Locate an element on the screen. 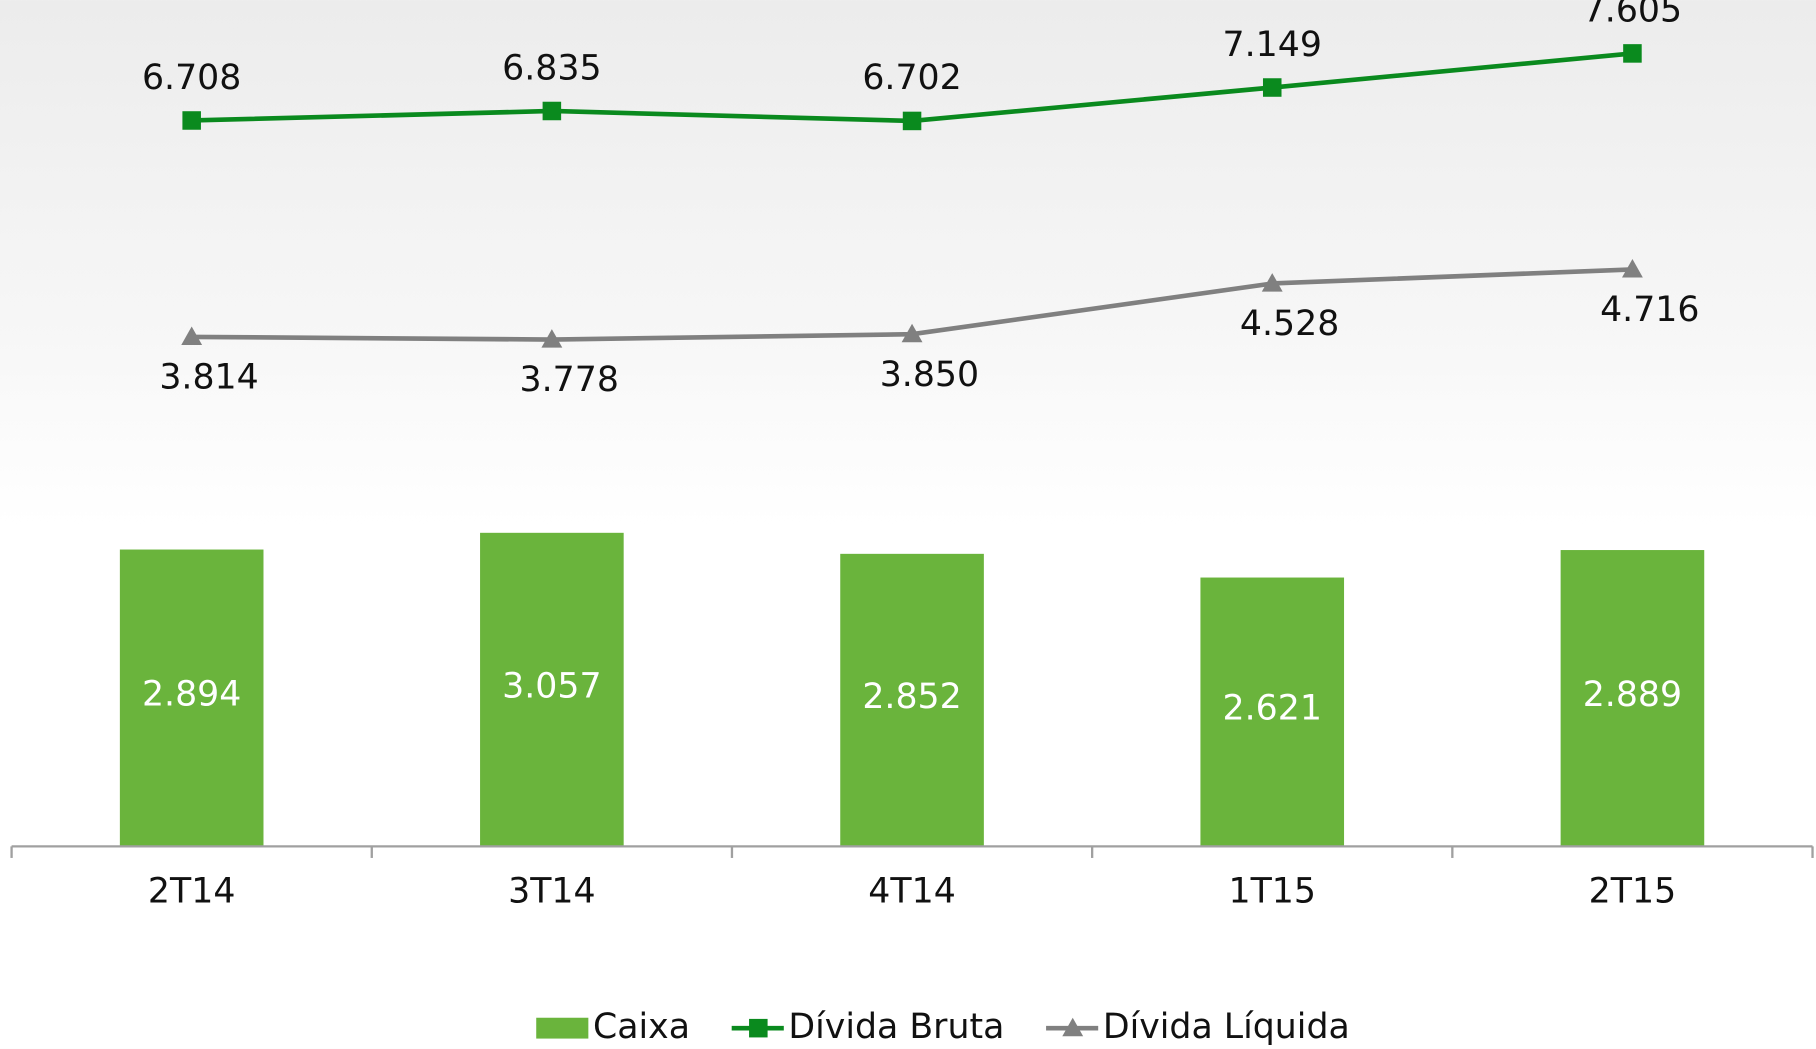  legend-label: Dívida Bruta is located at coordinates (896, 1027).